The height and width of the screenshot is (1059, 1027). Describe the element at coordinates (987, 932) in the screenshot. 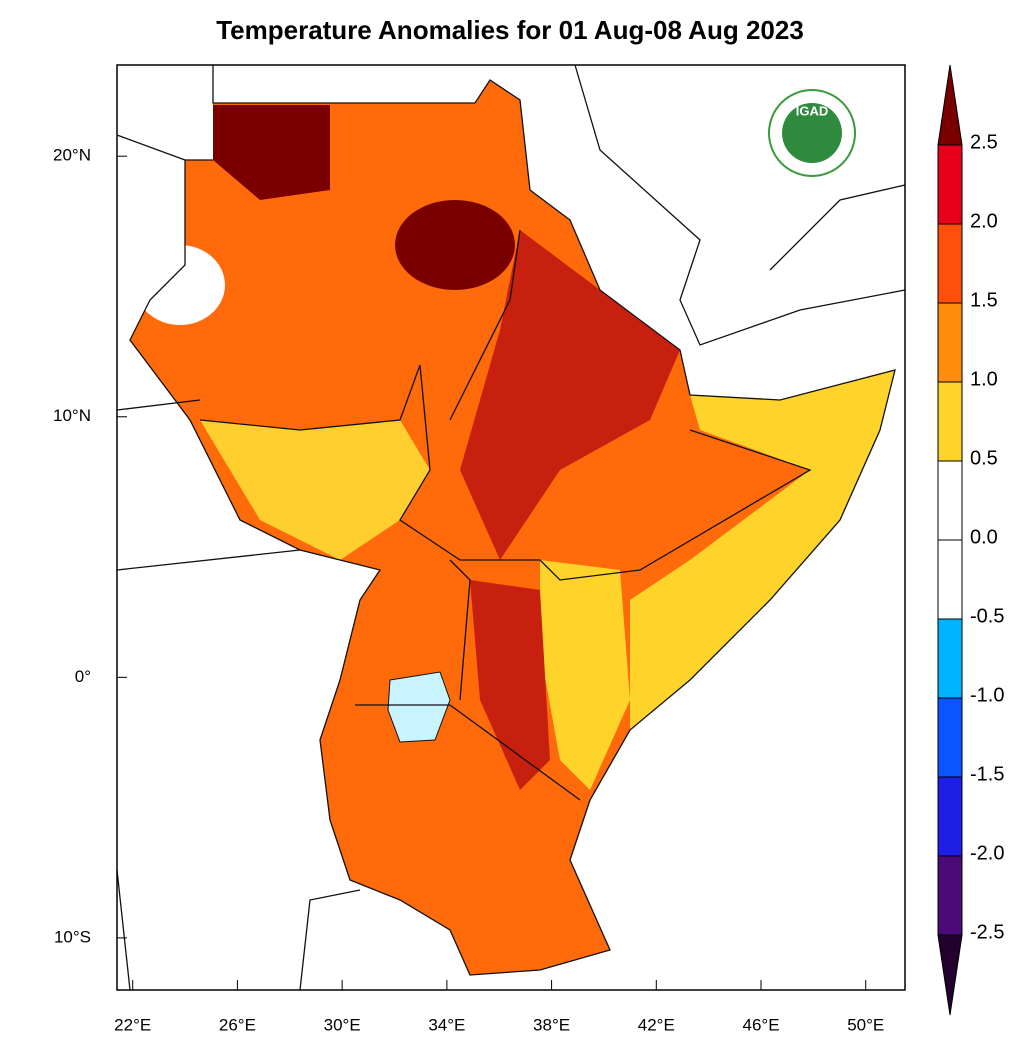

I see `colorbar-label: -2.5` at that location.